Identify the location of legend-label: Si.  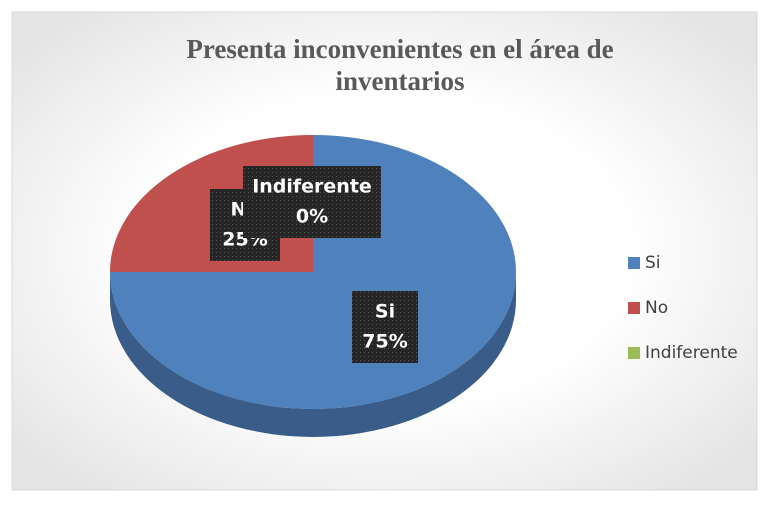
(653, 263).